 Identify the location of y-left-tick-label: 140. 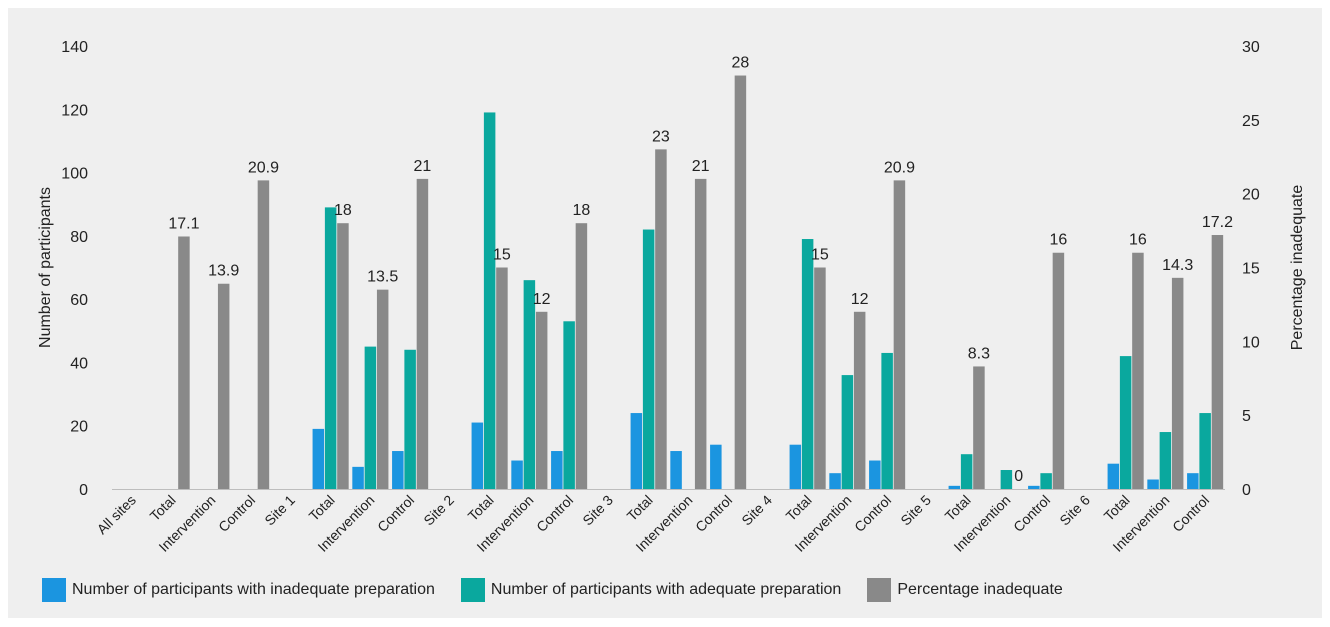
(74, 47).